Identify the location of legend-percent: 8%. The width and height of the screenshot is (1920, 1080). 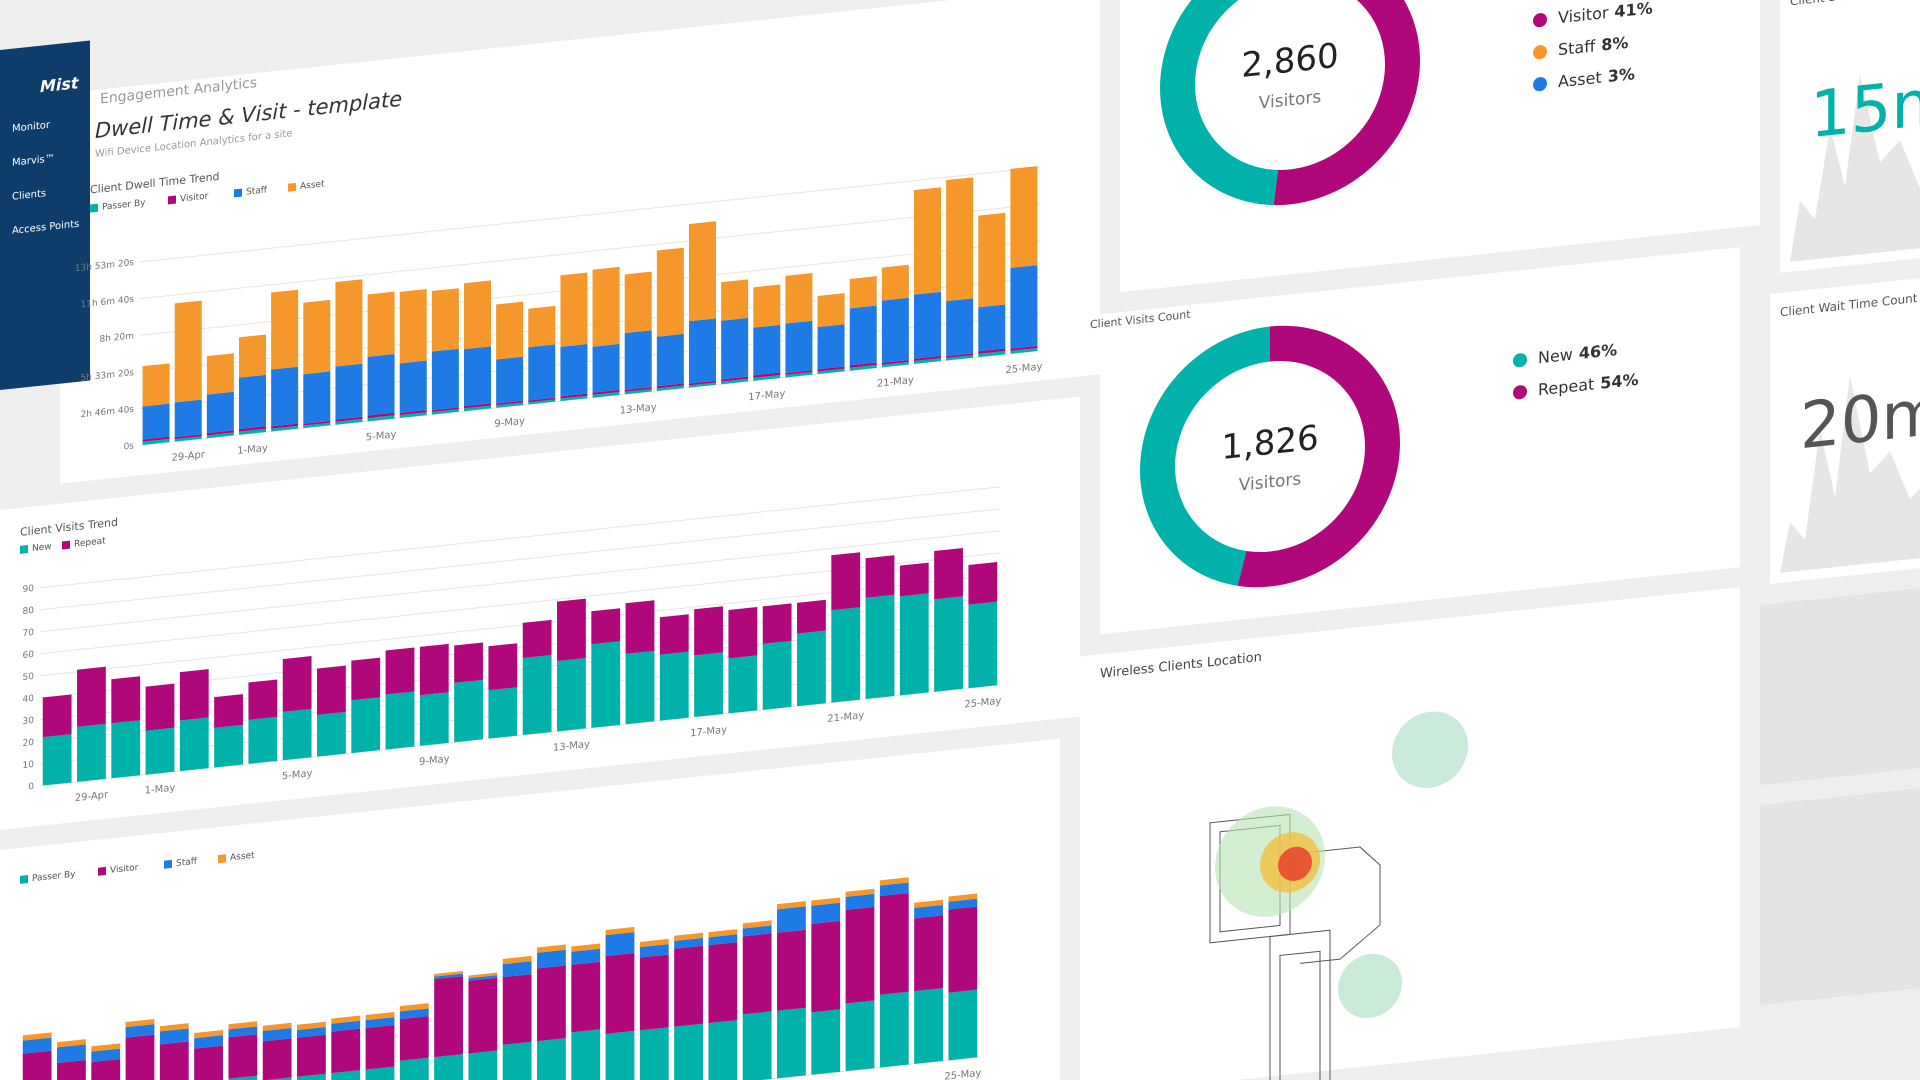
(1614, 43).